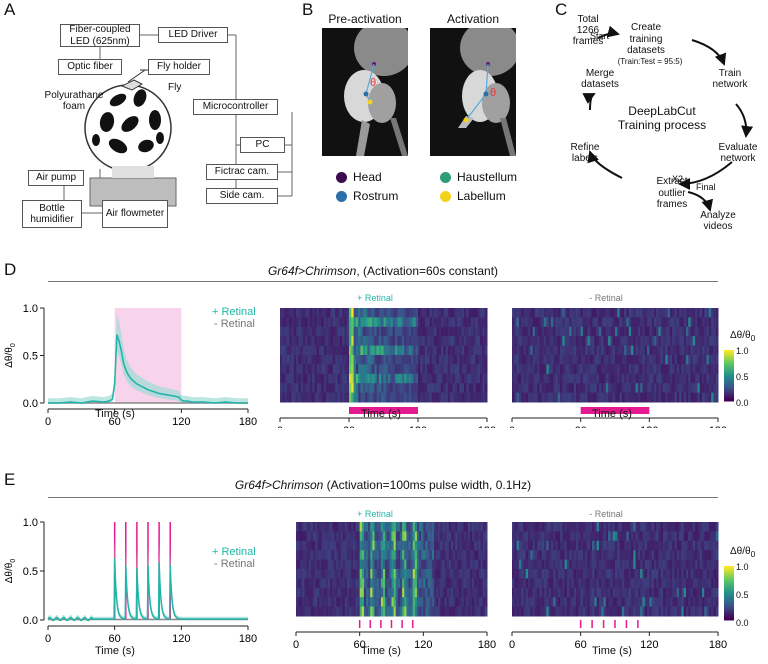  What do you see at coordinates (729, 385) in the screenshot?
I see `d-colorbar-step` at bounding box center [729, 385].